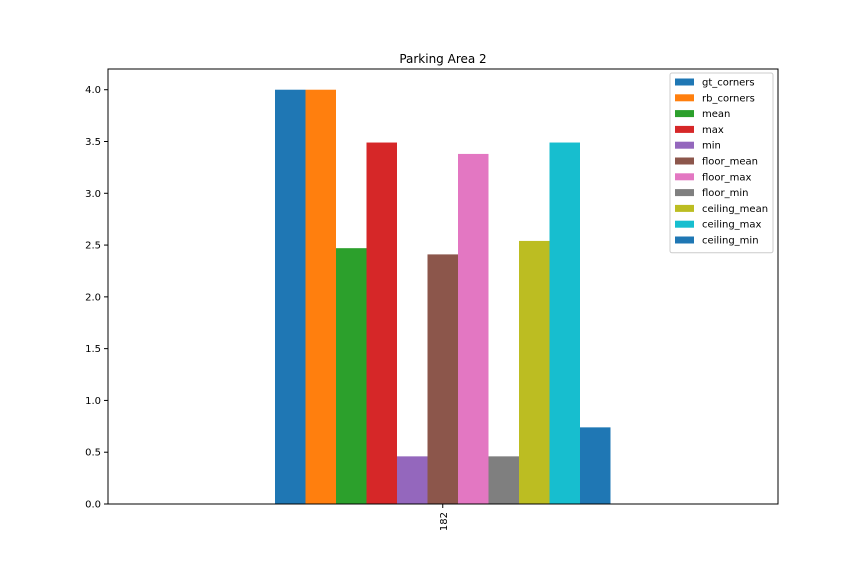  What do you see at coordinates (716, 114) in the screenshot?
I see `legend-label: mean` at bounding box center [716, 114].